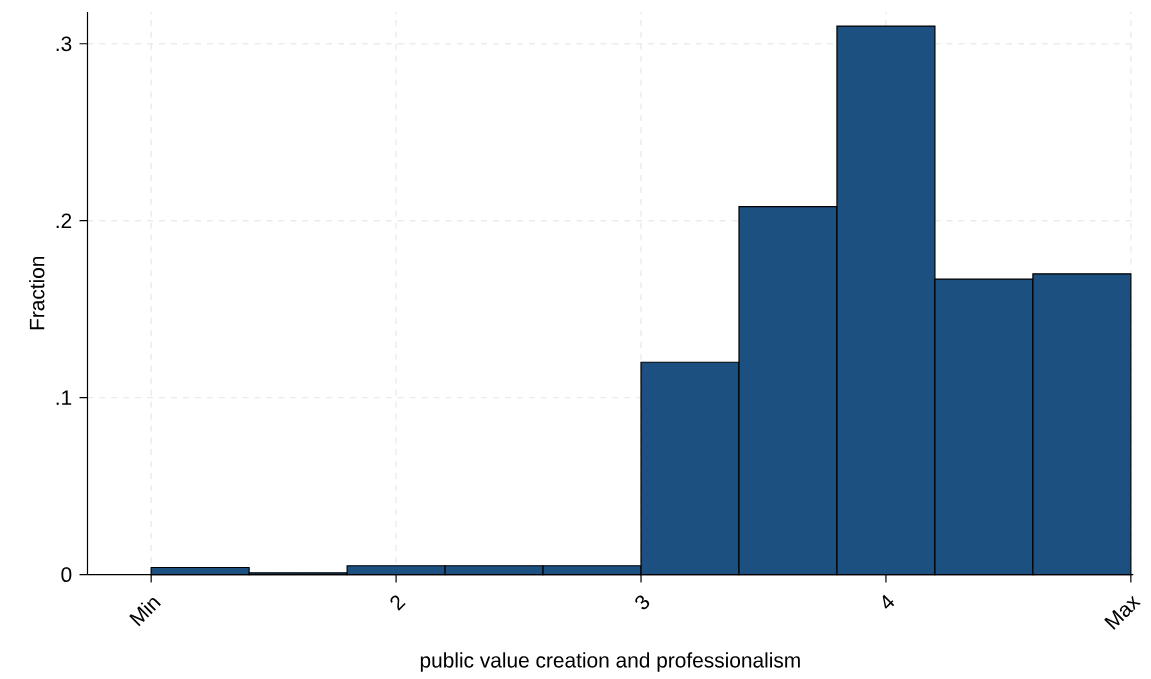 This screenshot has height=679, width=1151. Describe the element at coordinates (642, 602) in the screenshot. I see `x-tick-label: 3` at that location.